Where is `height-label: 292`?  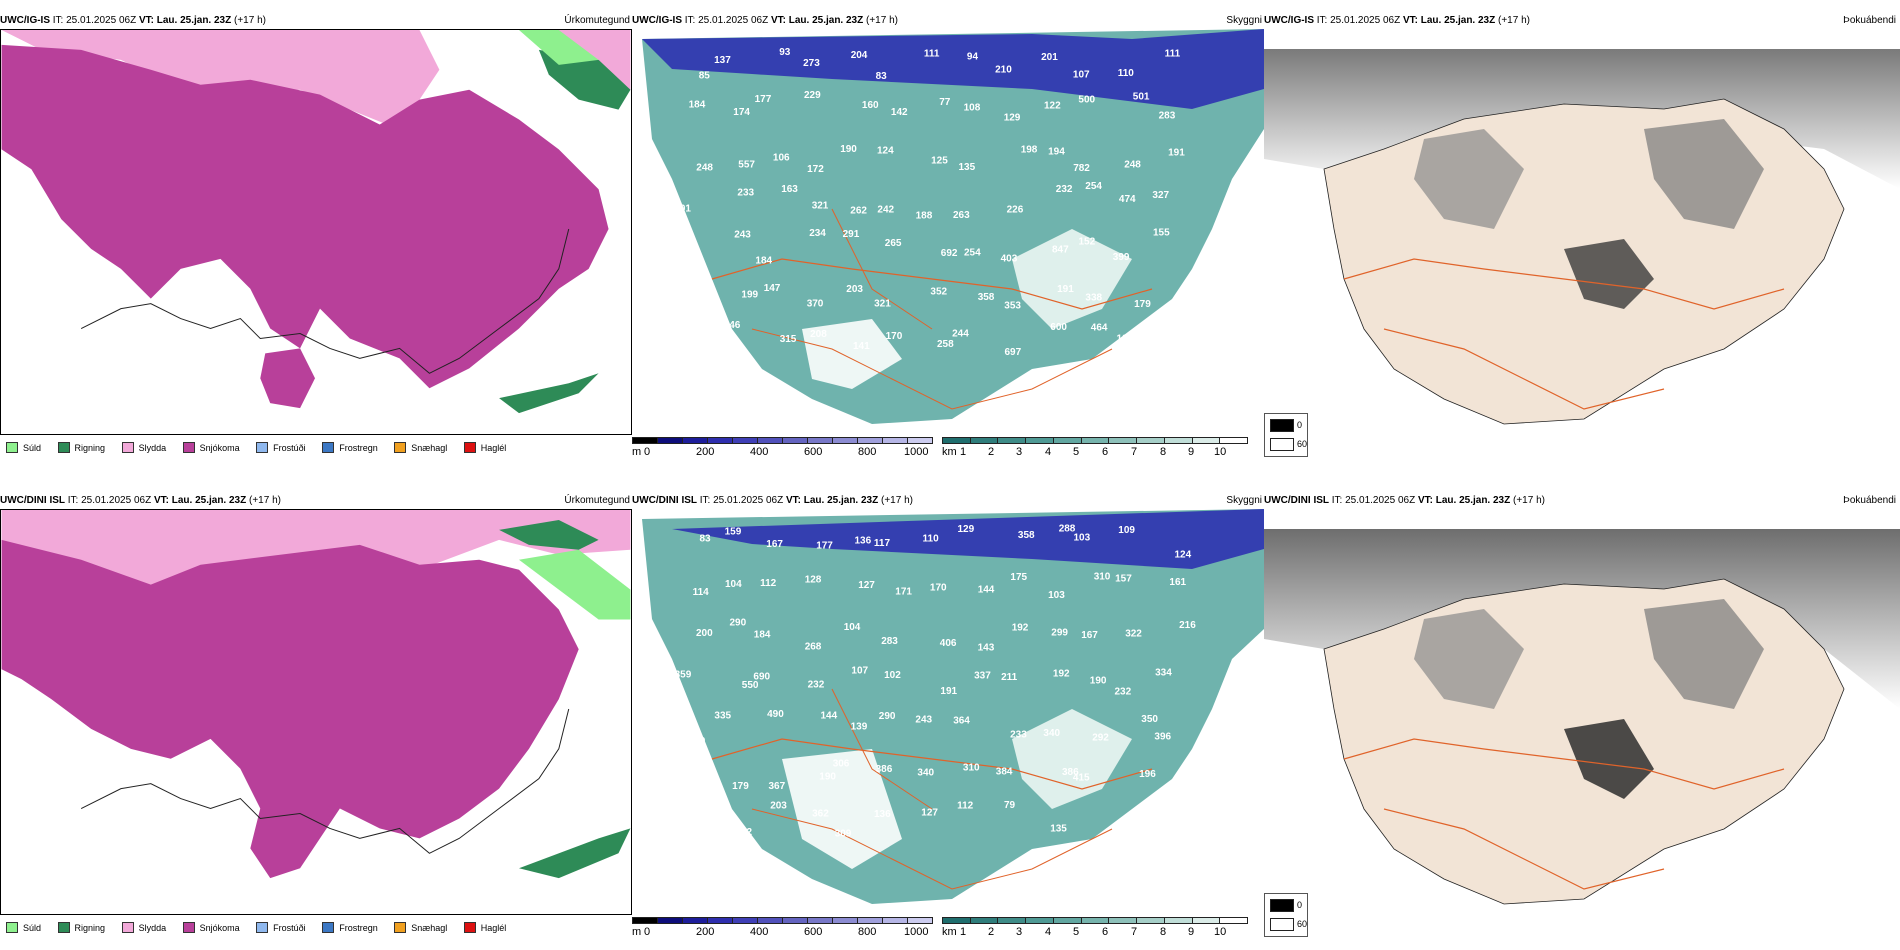
height-label: 292 is located at coordinates (1100, 737).